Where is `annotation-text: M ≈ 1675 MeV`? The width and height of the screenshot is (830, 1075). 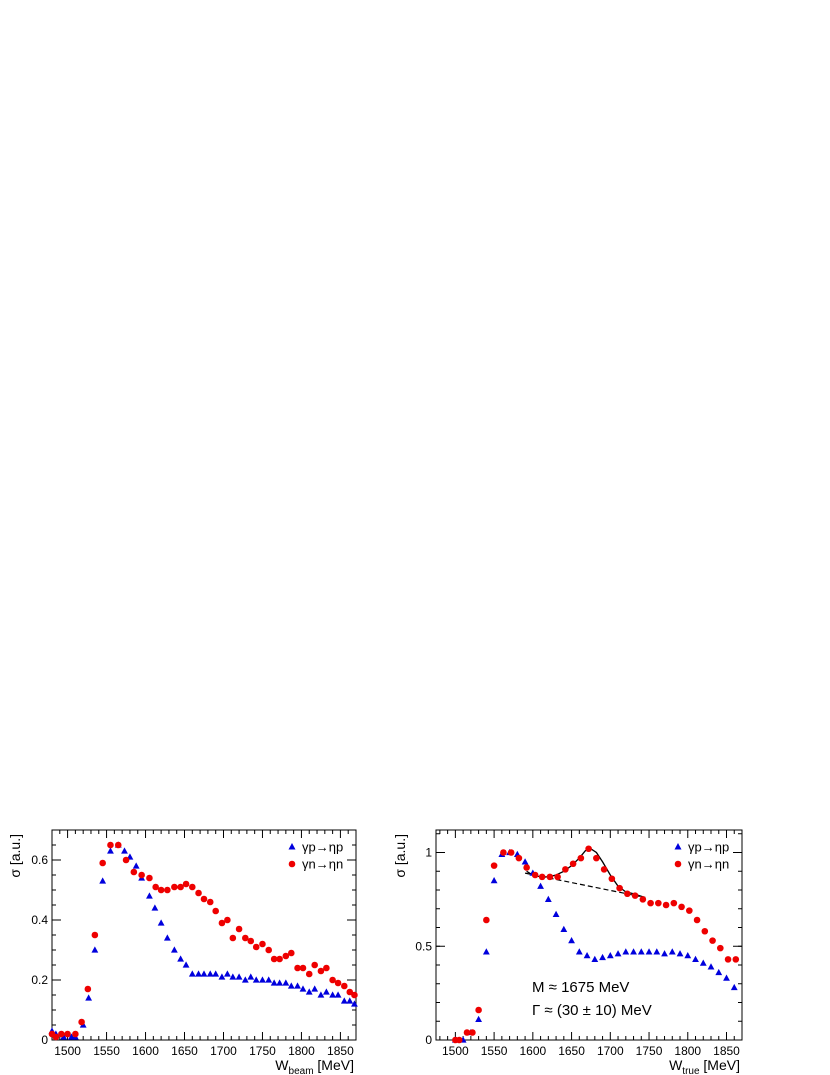 annotation-text: M ≈ 1675 MeV is located at coordinates (580, 987).